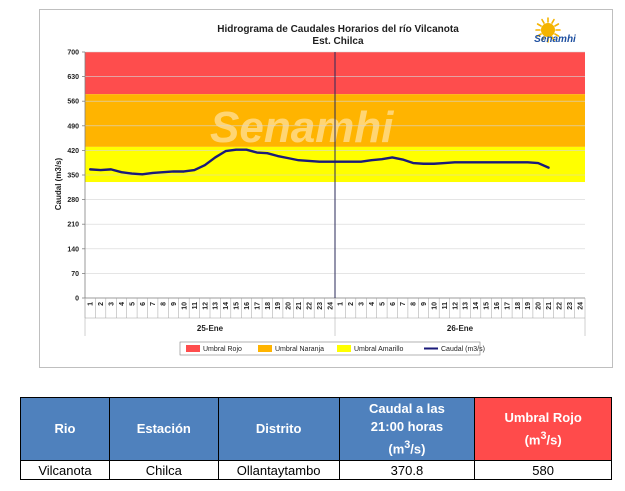  I want to click on header-rio: Rio, so click(65, 429).